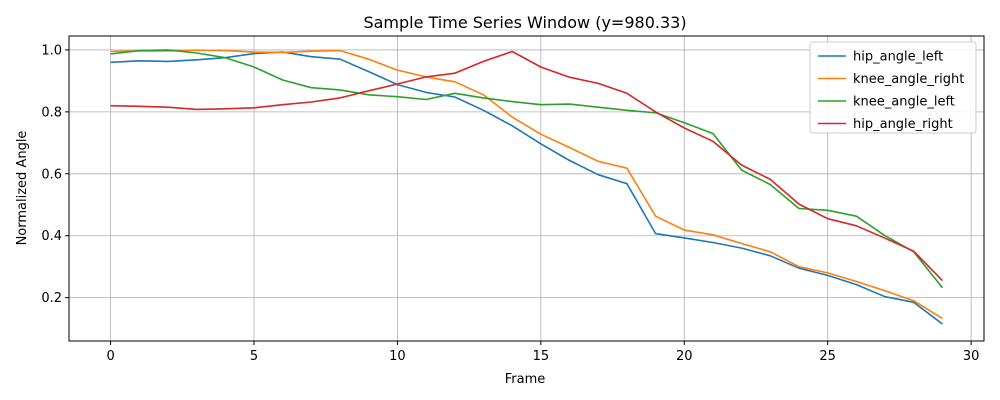  I want to click on x-tick-label: 25, so click(827, 356).